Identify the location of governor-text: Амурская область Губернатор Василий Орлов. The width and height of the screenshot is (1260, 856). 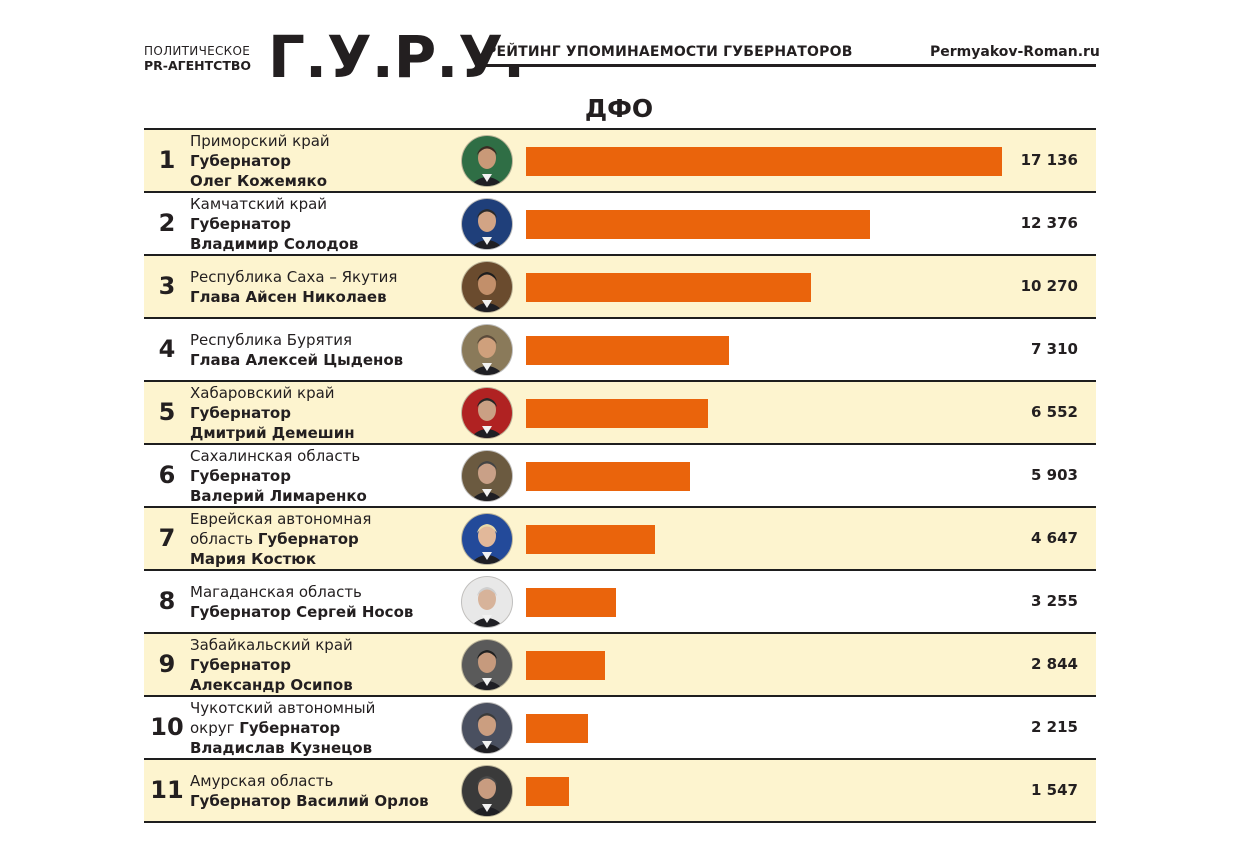
(325, 790).